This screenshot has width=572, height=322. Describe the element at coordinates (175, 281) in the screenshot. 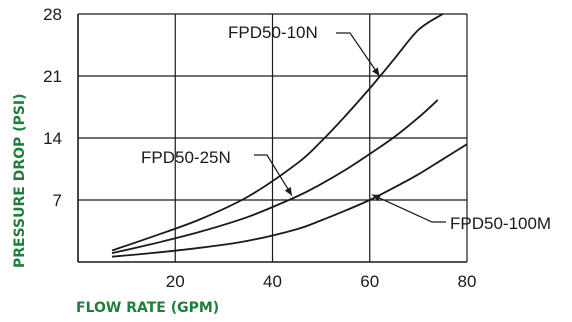

I see `x-tick-label-20: 20` at that location.